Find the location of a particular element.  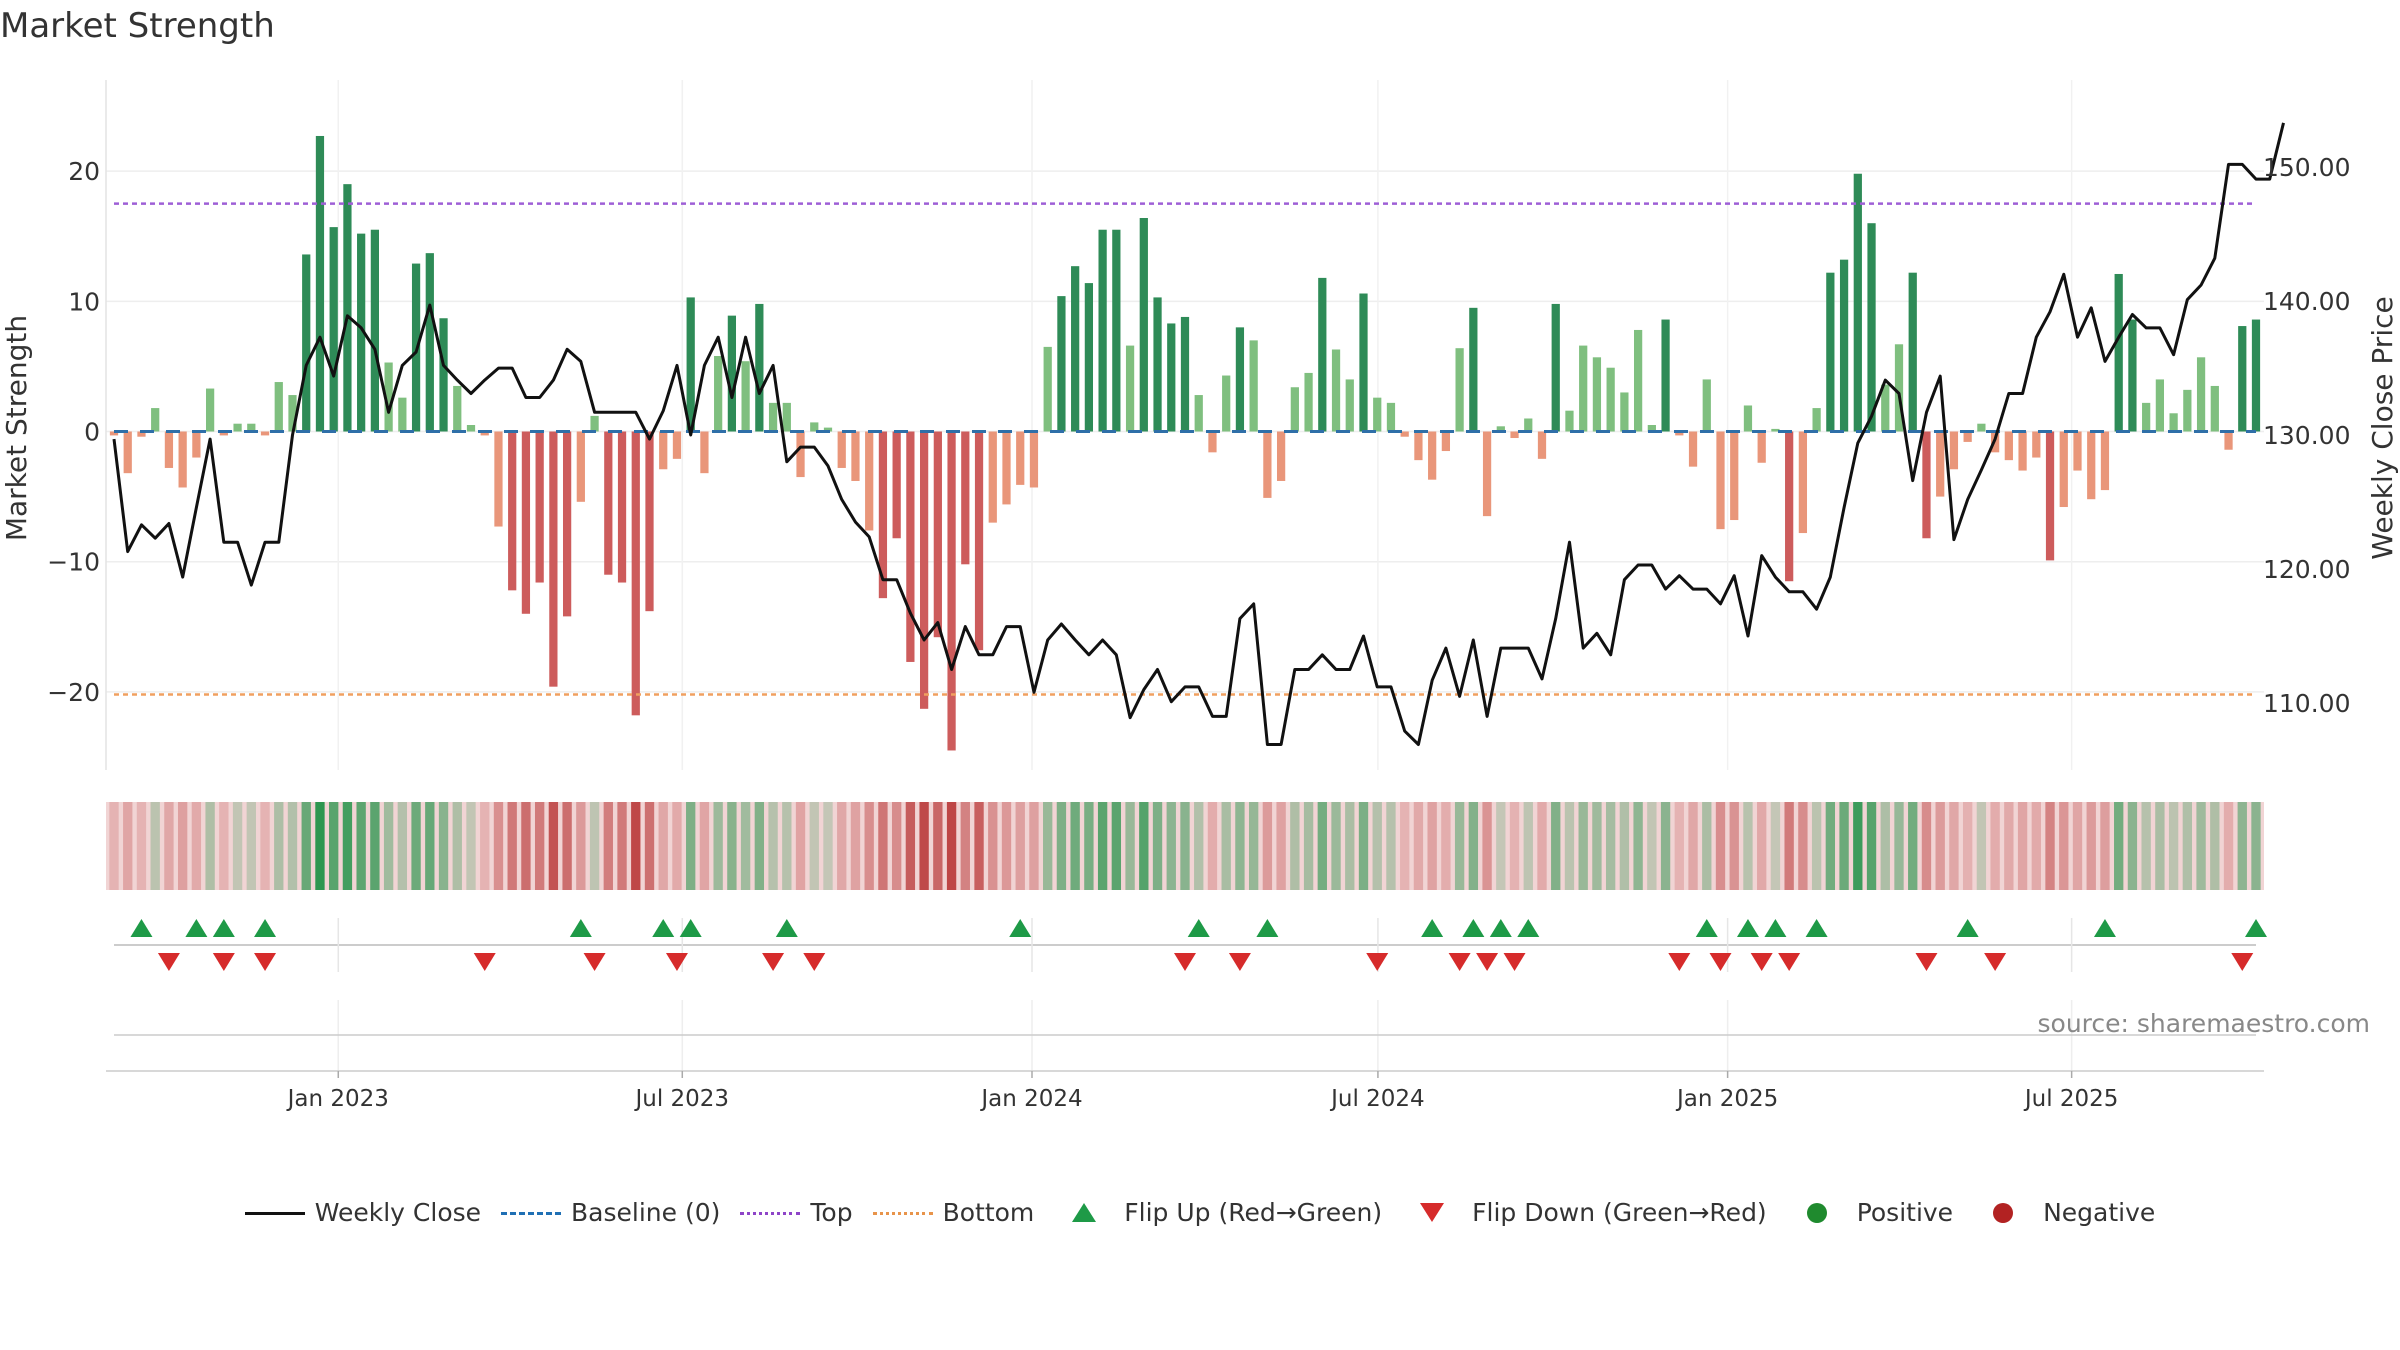

right-tick-label: 120.00 is located at coordinates (2306, 569).